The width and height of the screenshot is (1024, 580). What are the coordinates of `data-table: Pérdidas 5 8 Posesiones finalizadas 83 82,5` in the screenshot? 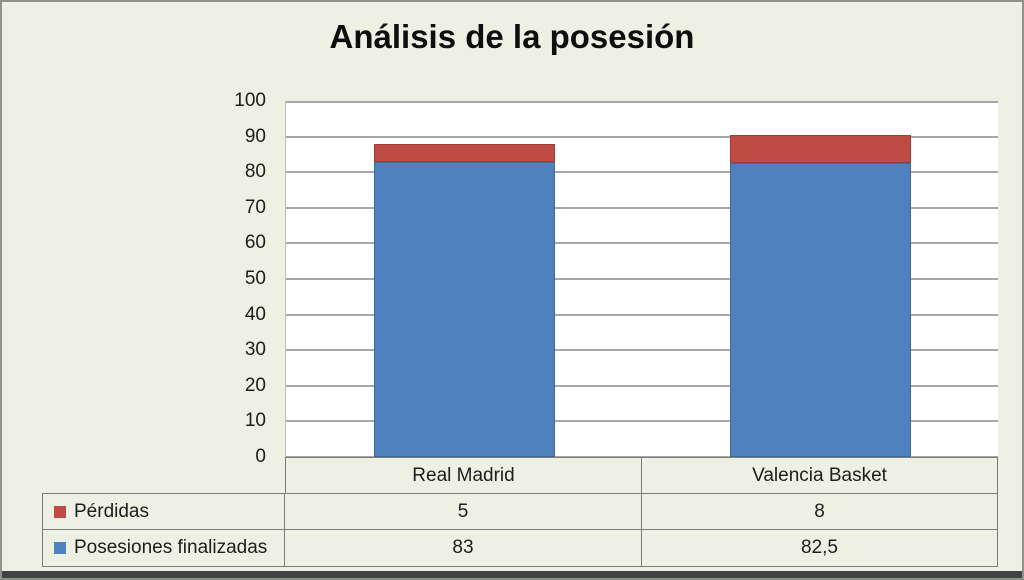 It's located at (520, 530).